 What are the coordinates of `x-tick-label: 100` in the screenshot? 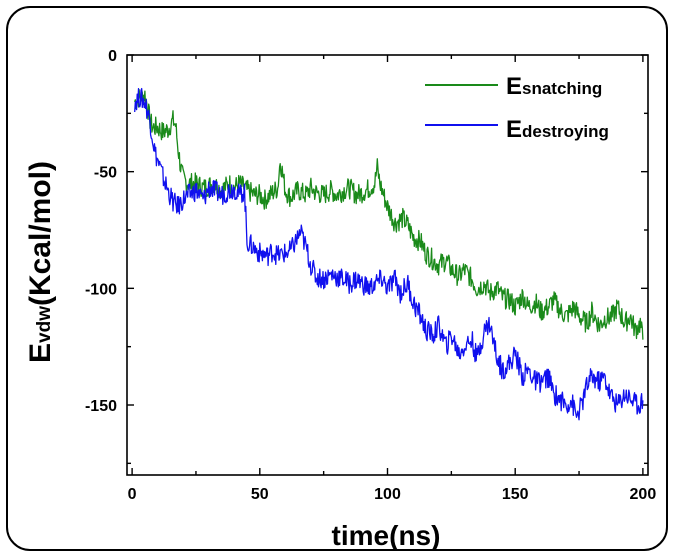 It's located at (387, 494).